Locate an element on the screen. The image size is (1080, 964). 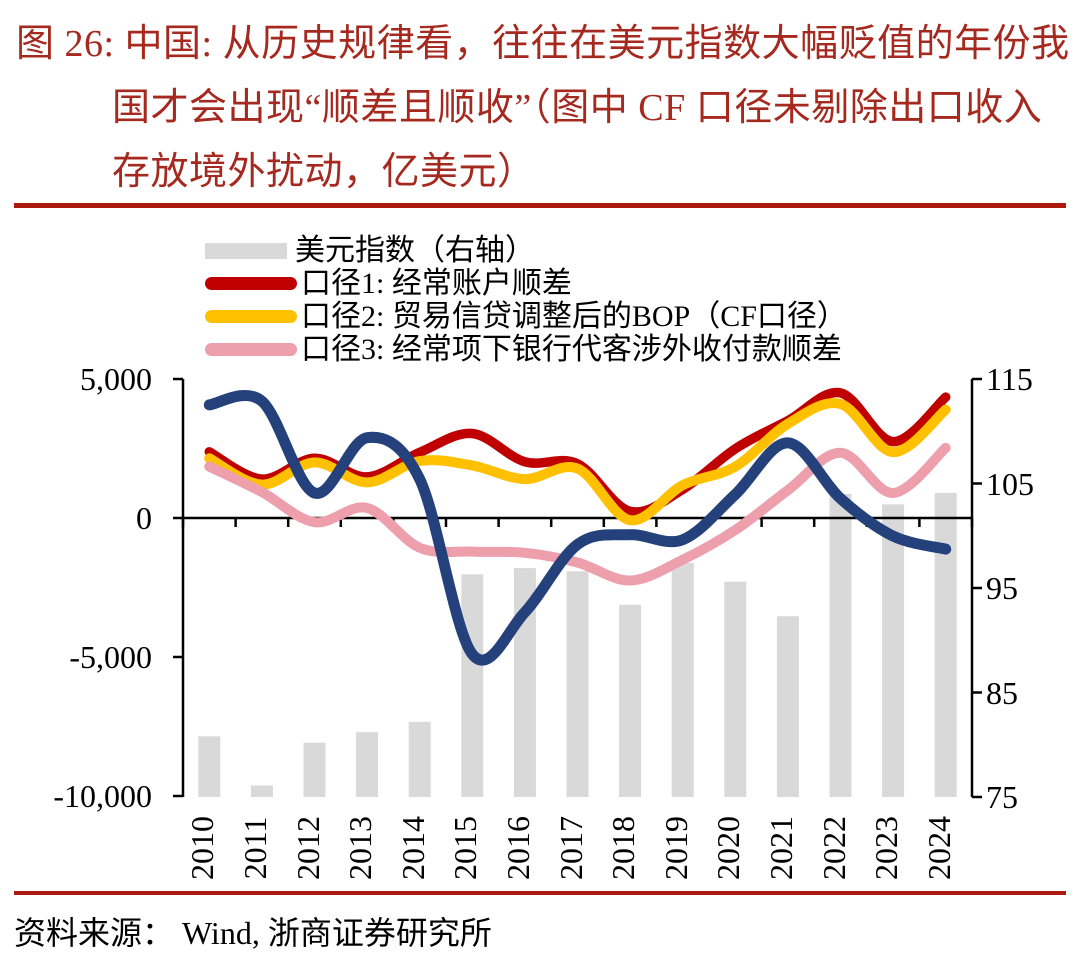
year-label-2019: 2019 is located at coordinates (675, 848).